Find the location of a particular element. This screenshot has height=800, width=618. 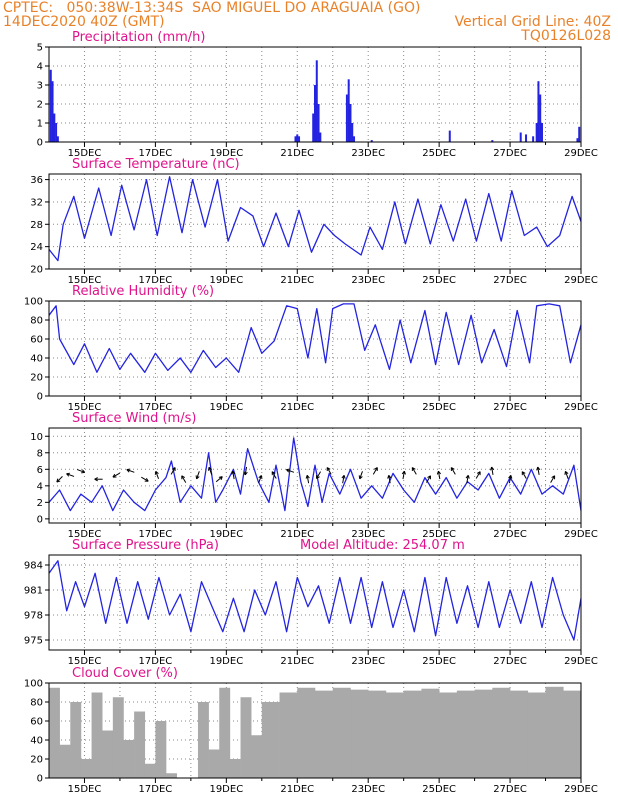

y-tick-label: 0 is located at coordinates (40, 397).